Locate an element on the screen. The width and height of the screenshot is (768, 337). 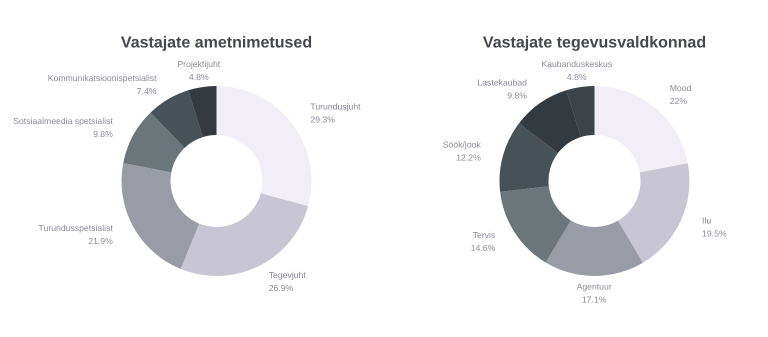
slice-label: Projektijuht is located at coordinates (199, 63).